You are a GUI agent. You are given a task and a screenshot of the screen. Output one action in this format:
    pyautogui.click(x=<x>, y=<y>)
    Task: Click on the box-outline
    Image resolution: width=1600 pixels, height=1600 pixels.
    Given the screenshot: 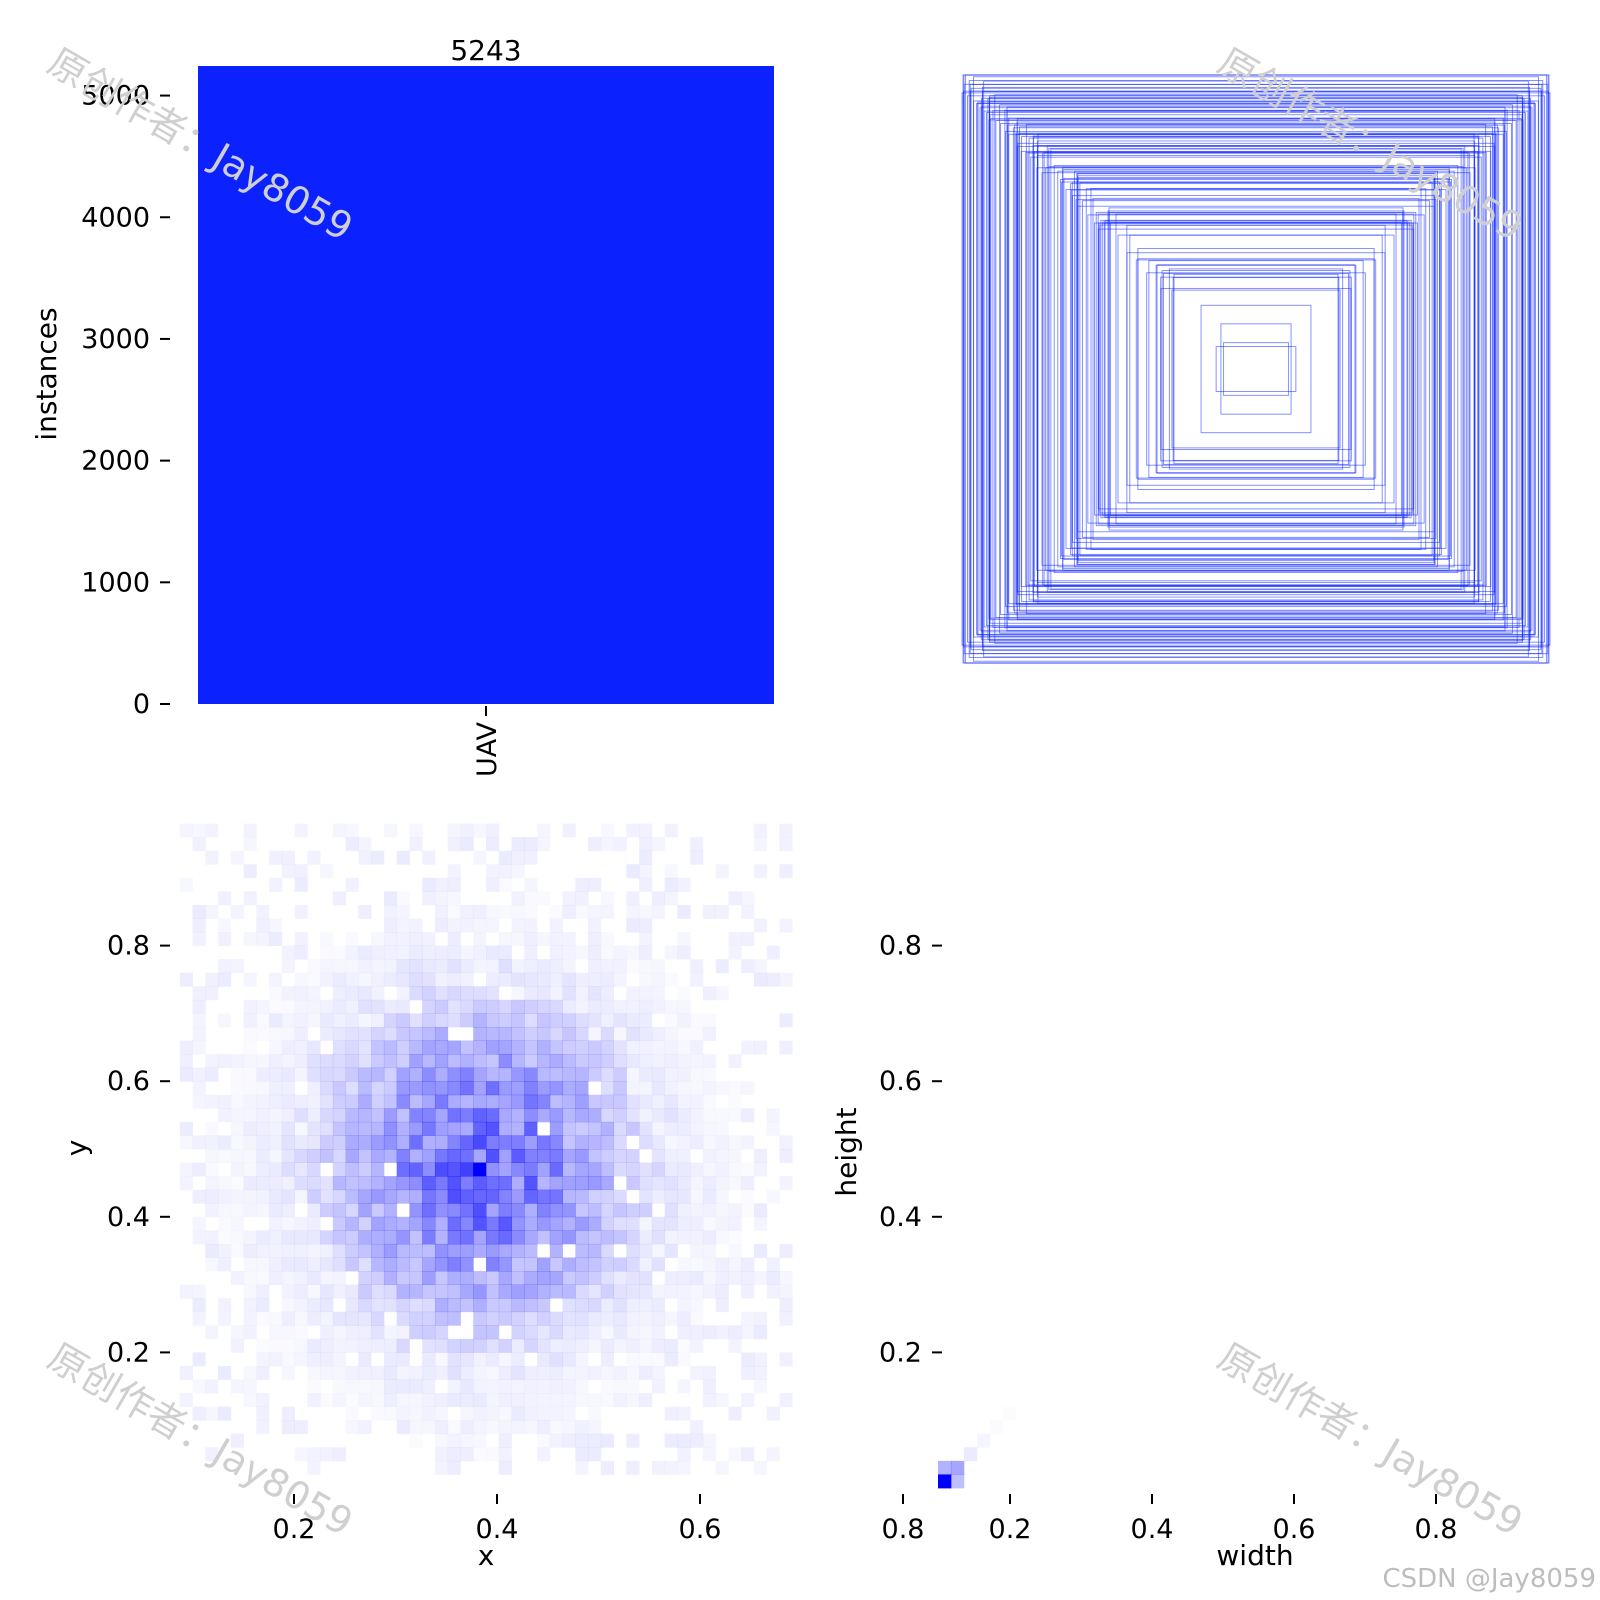 What is the action you would take?
    pyautogui.click(x=1256, y=369)
    